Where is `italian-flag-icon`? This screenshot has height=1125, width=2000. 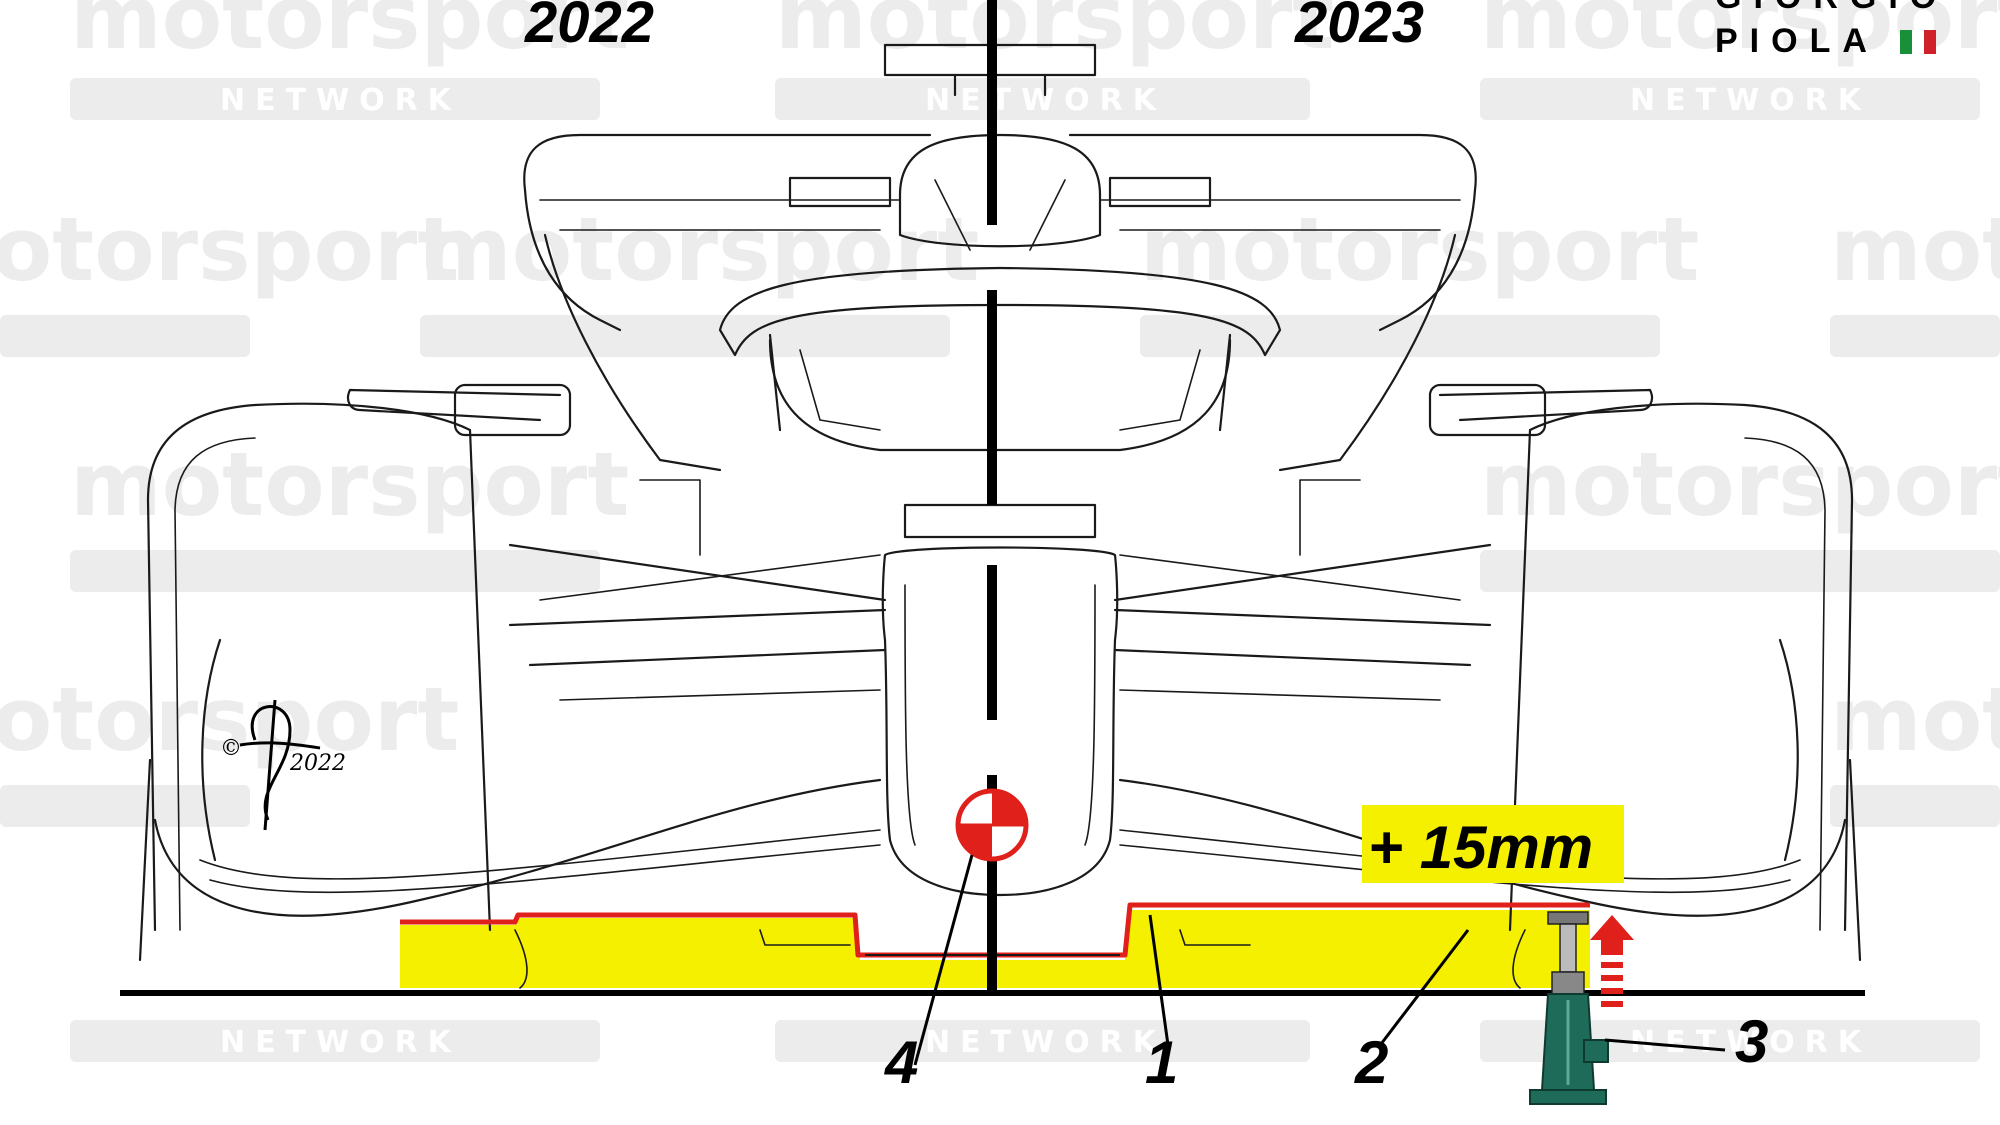 italian-flag-icon is located at coordinates (1918, 42).